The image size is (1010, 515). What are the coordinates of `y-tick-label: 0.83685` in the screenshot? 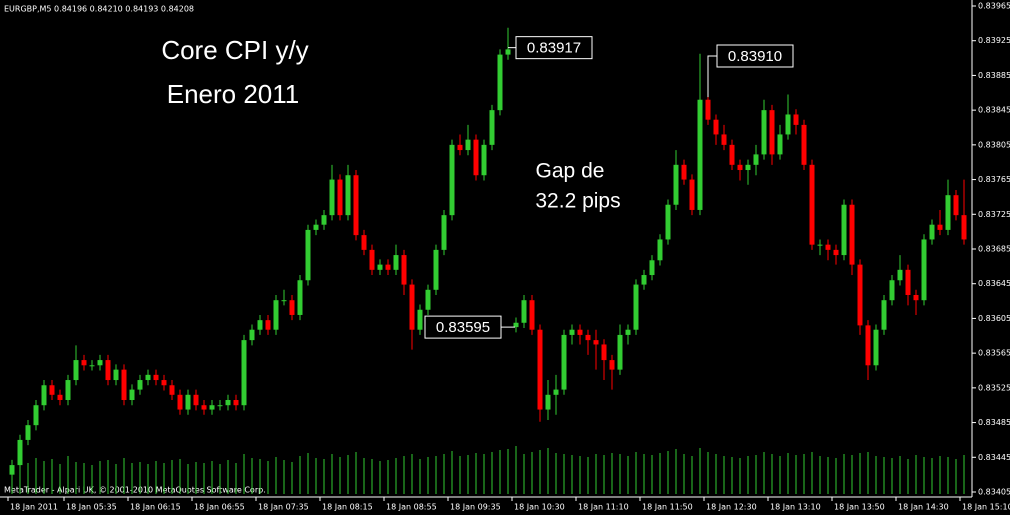 It's located at (994, 249).